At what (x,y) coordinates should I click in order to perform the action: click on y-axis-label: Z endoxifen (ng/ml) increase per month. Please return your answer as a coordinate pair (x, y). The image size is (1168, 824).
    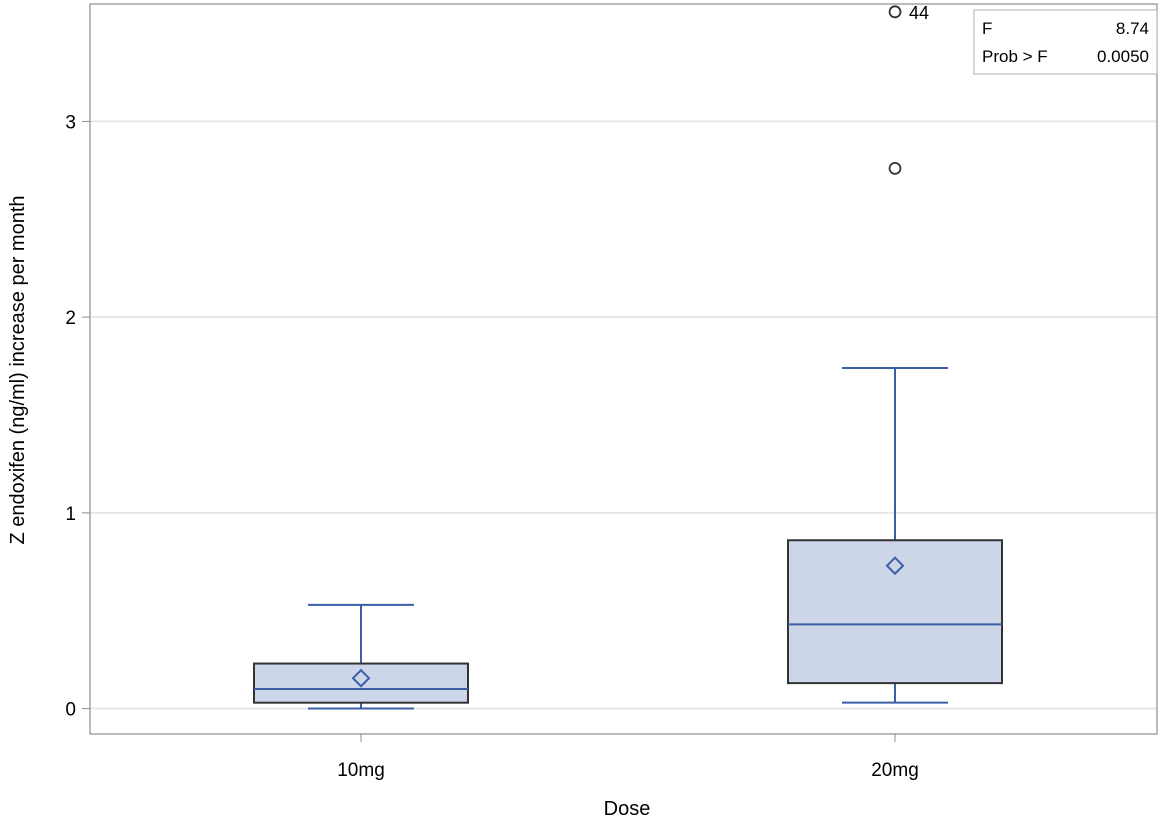
    Looking at the image, I should click on (18, 369).